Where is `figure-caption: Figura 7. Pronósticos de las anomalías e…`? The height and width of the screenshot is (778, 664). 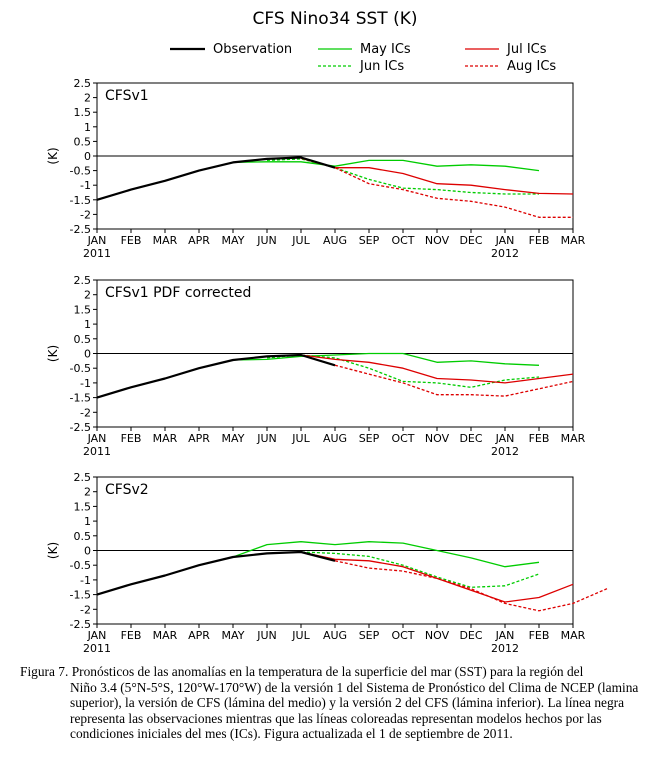 figure-caption: Figura 7. Pronósticos de las anomalías e… is located at coordinates (335, 703).